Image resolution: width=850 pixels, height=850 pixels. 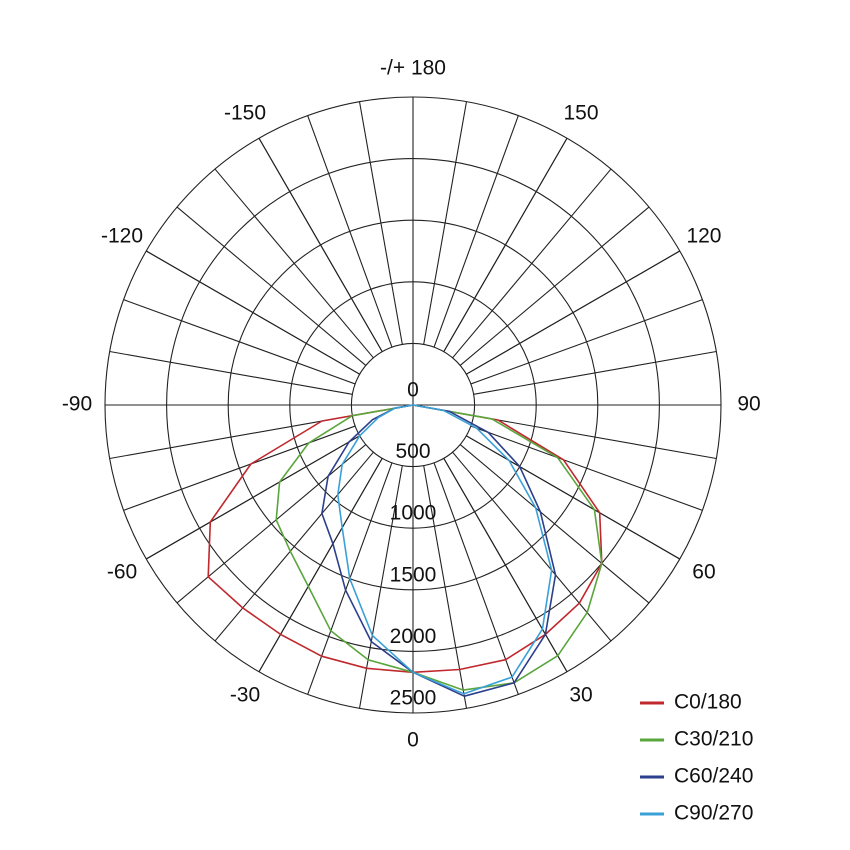 I want to click on r-tick-label: 1500, so click(x=413, y=574).